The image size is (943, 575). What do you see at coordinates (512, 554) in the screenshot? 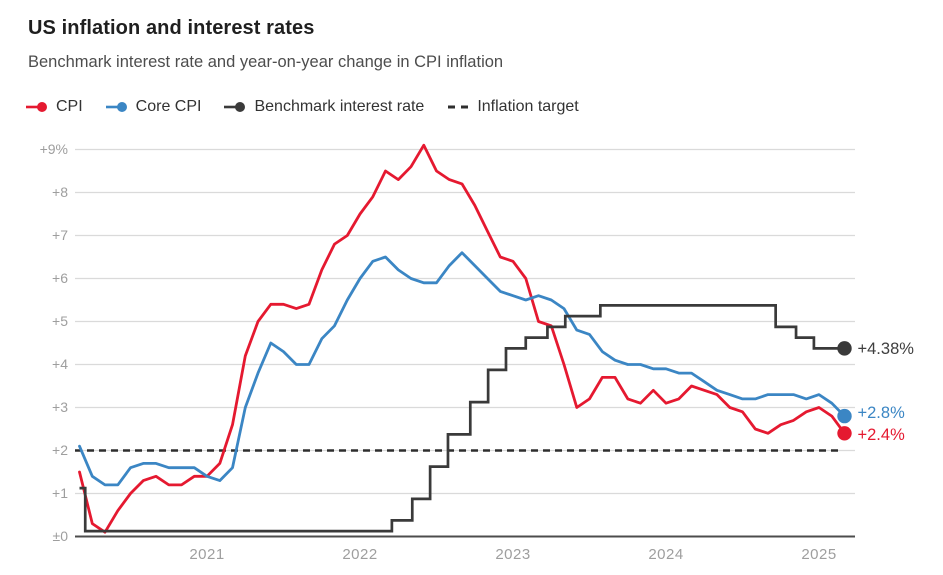
I see `x-tick-label: 2023` at bounding box center [512, 554].